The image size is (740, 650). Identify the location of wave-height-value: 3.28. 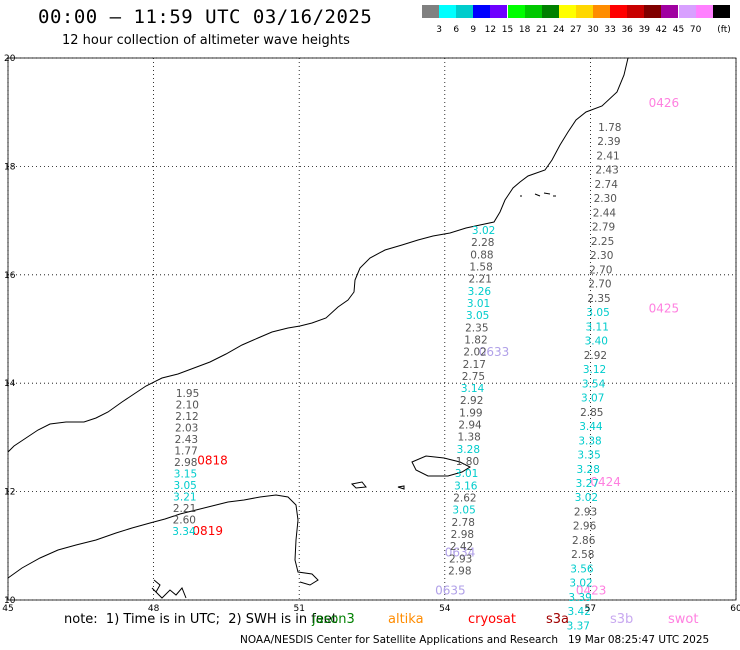
(588, 470).